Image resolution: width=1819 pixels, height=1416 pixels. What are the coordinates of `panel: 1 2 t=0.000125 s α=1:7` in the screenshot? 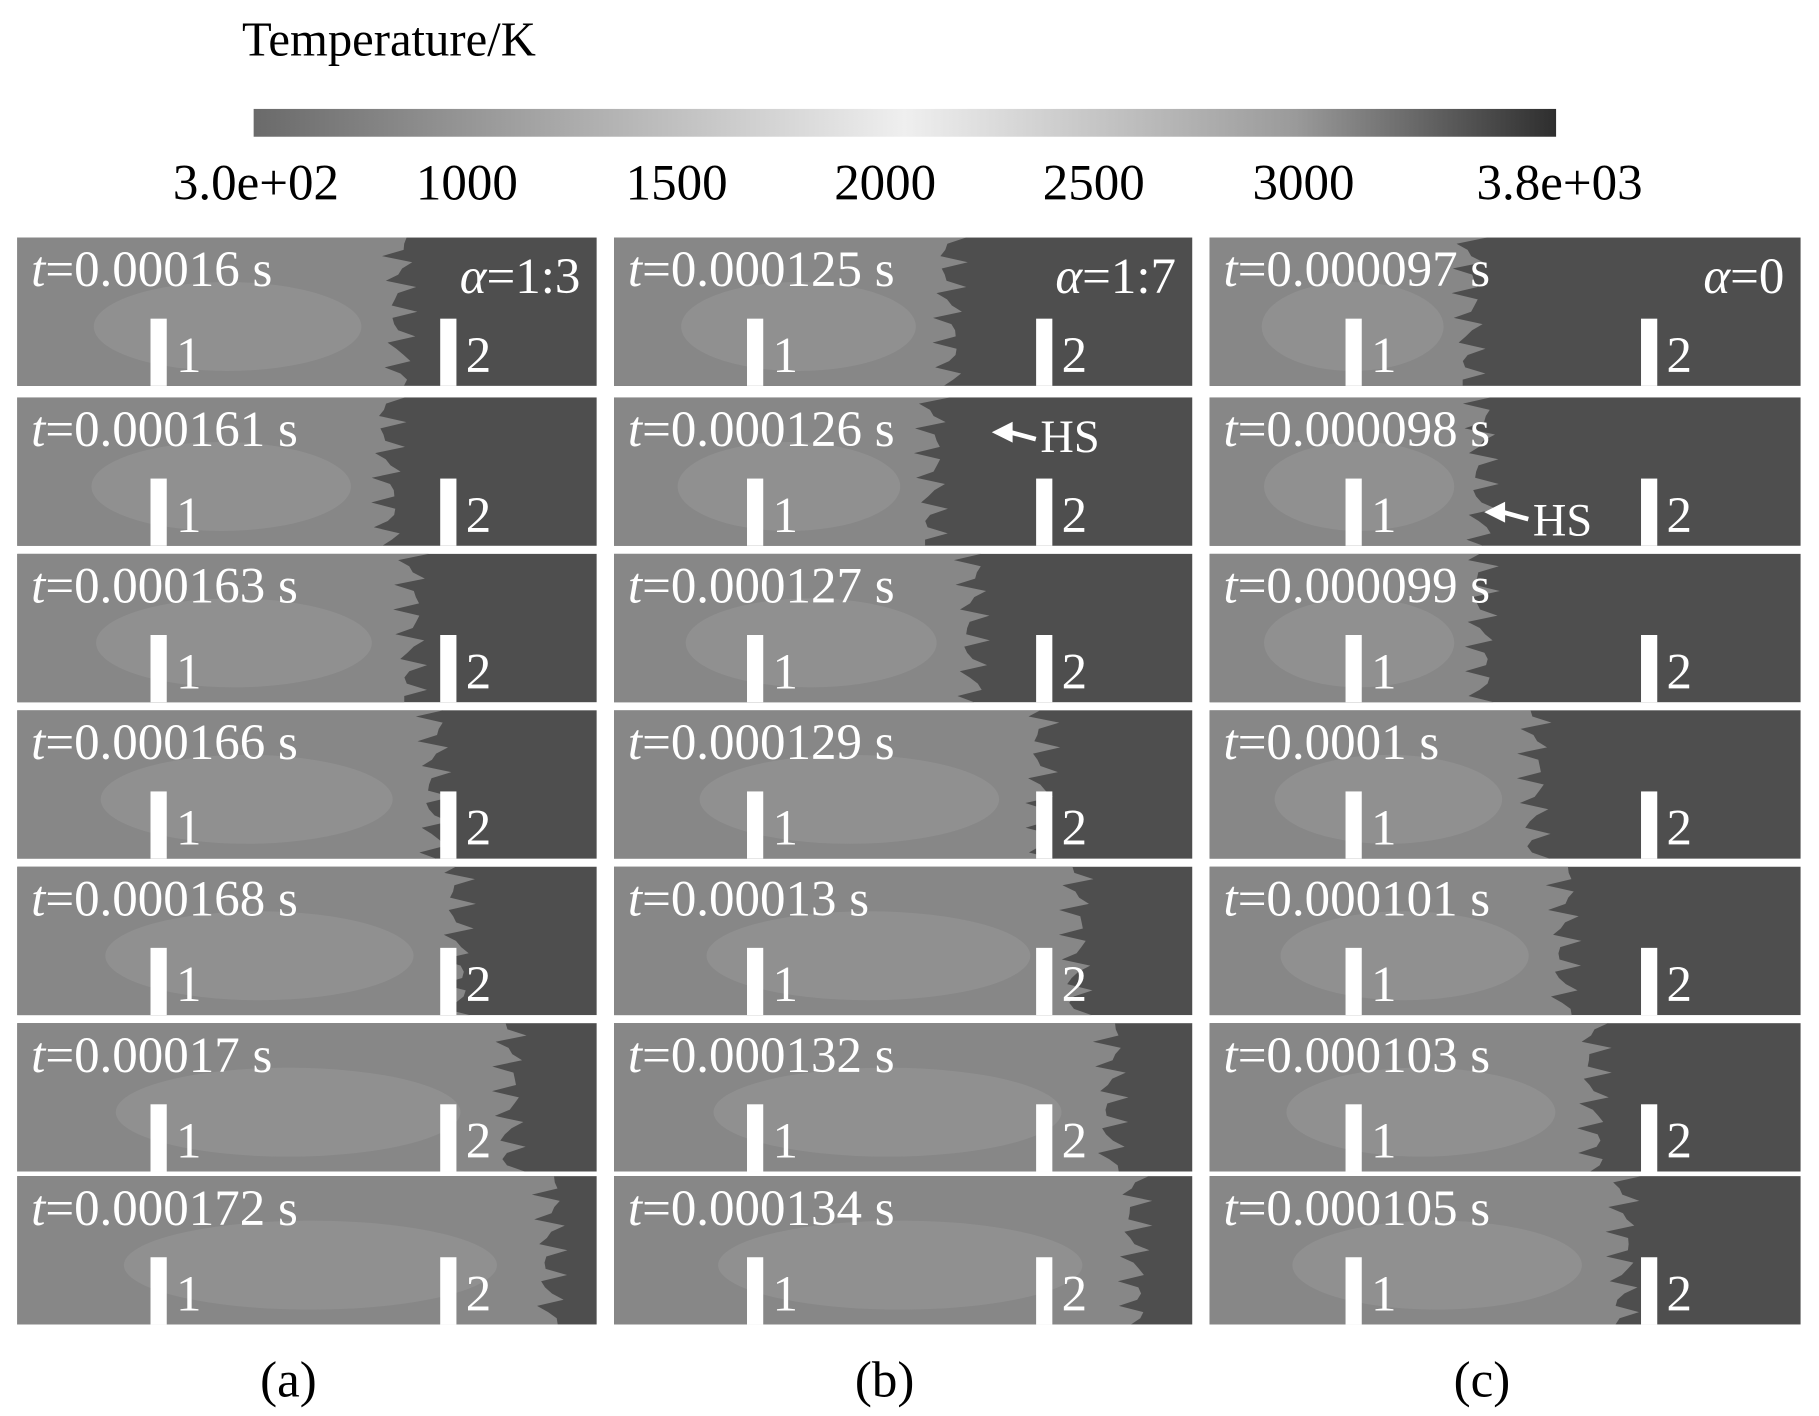 It's located at (903, 311).